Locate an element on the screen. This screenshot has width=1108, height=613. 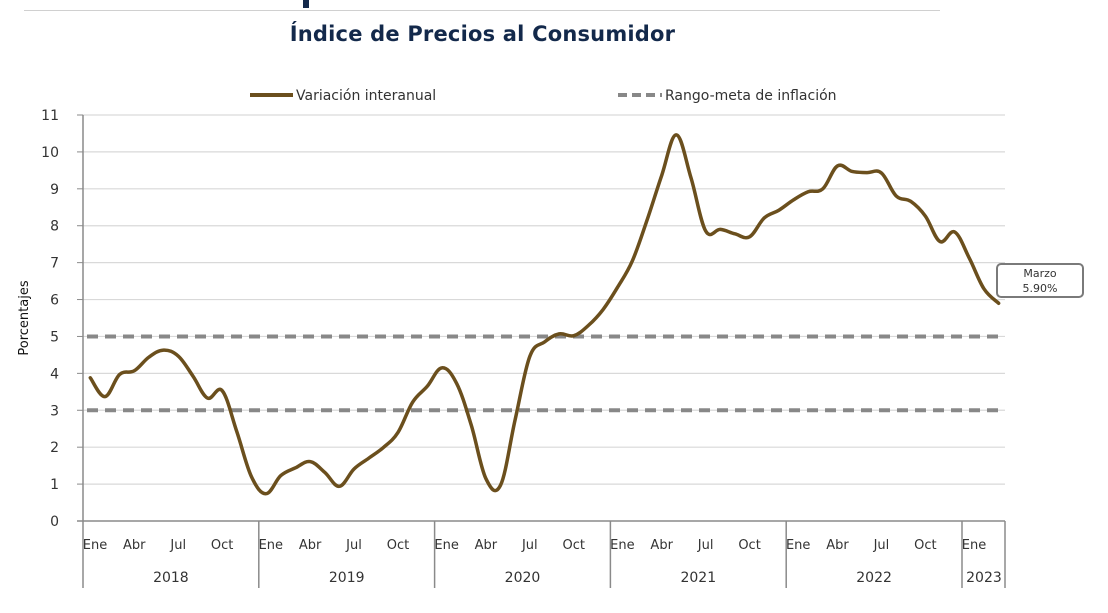
legend-label-rango-meta: Rango-meta de inflación is located at coordinates (751, 96).